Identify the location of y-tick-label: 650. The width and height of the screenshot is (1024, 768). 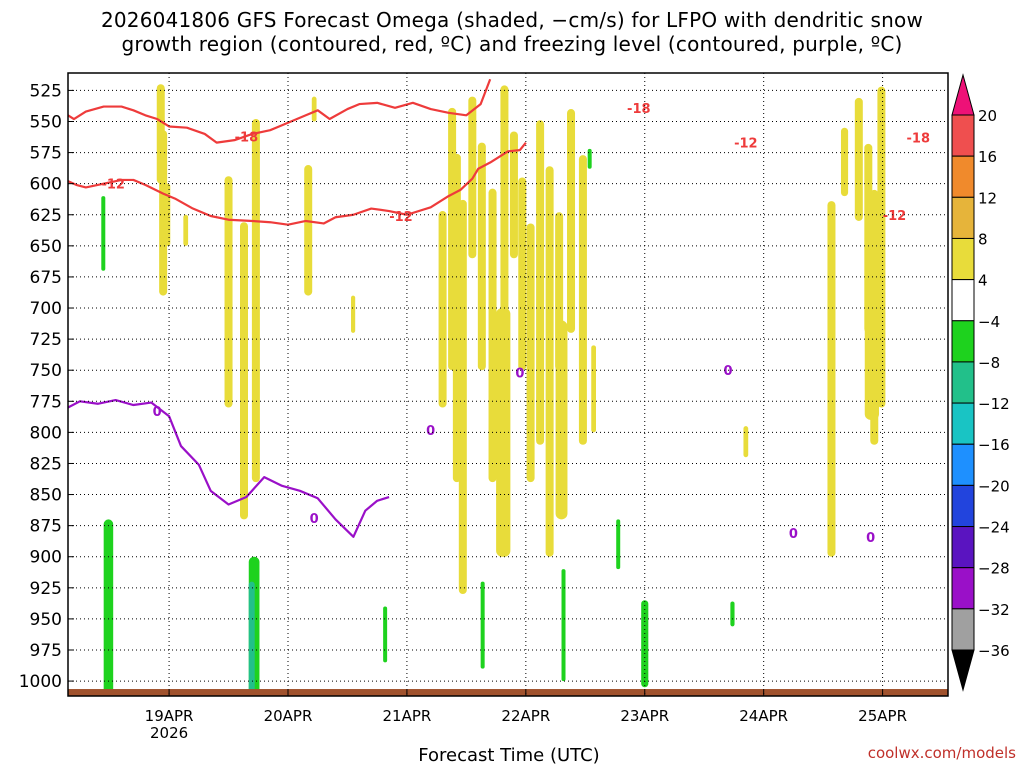
(46, 247).